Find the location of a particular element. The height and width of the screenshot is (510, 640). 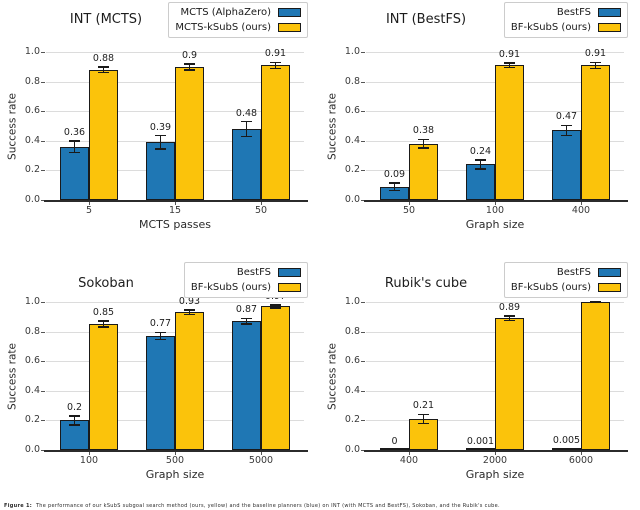

value-label: 0.9 is located at coordinates (189, 55).